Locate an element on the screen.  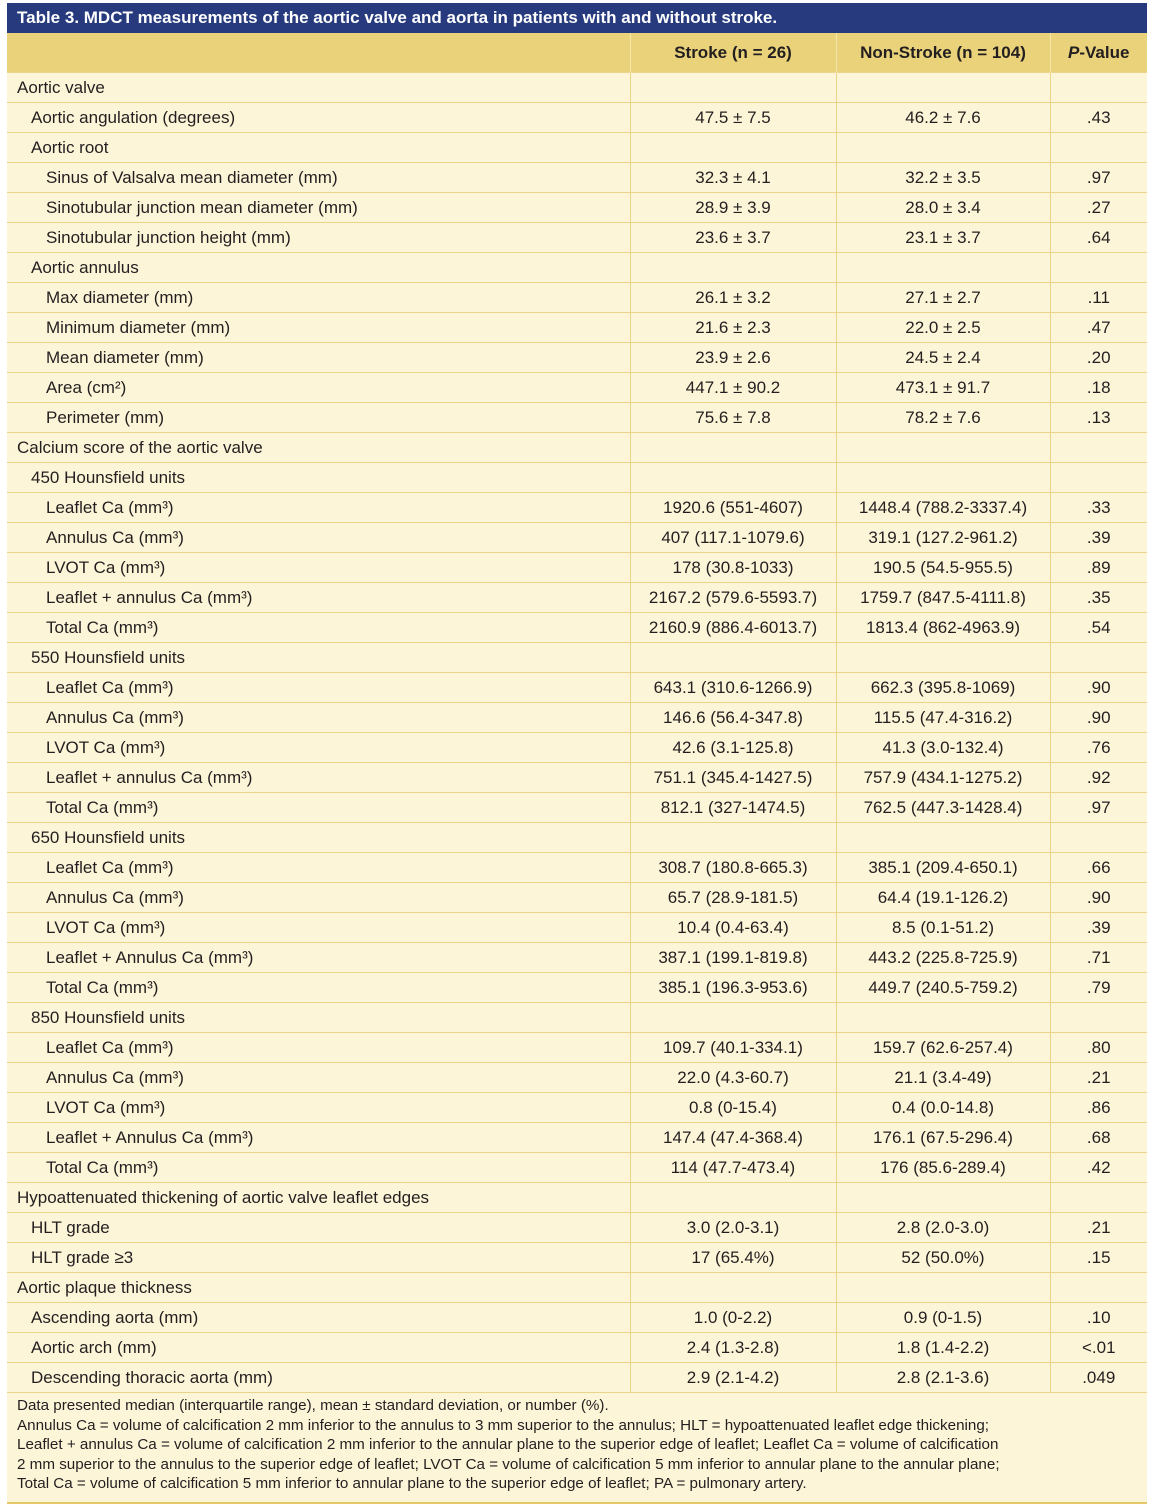
row-label: Annulus Ca (mm³) is located at coordinates (318, 1077).